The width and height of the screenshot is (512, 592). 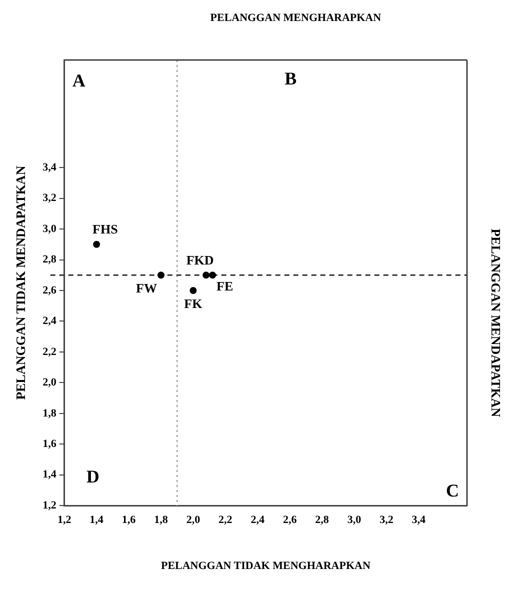 What do you see at coordinates (49, 198) in the screenshot?
I see `y-tick-label: 3,2` at bounding box center [49, 198].